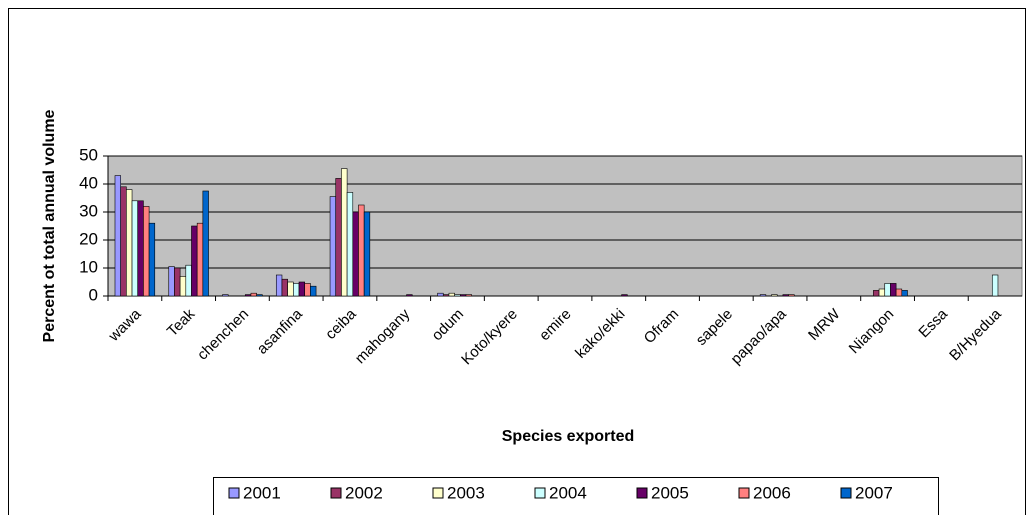  What do you see at coordinates (93, 294) in the screenshot?
I see `y-tick-label: 0` at bounding box center [93, 294].